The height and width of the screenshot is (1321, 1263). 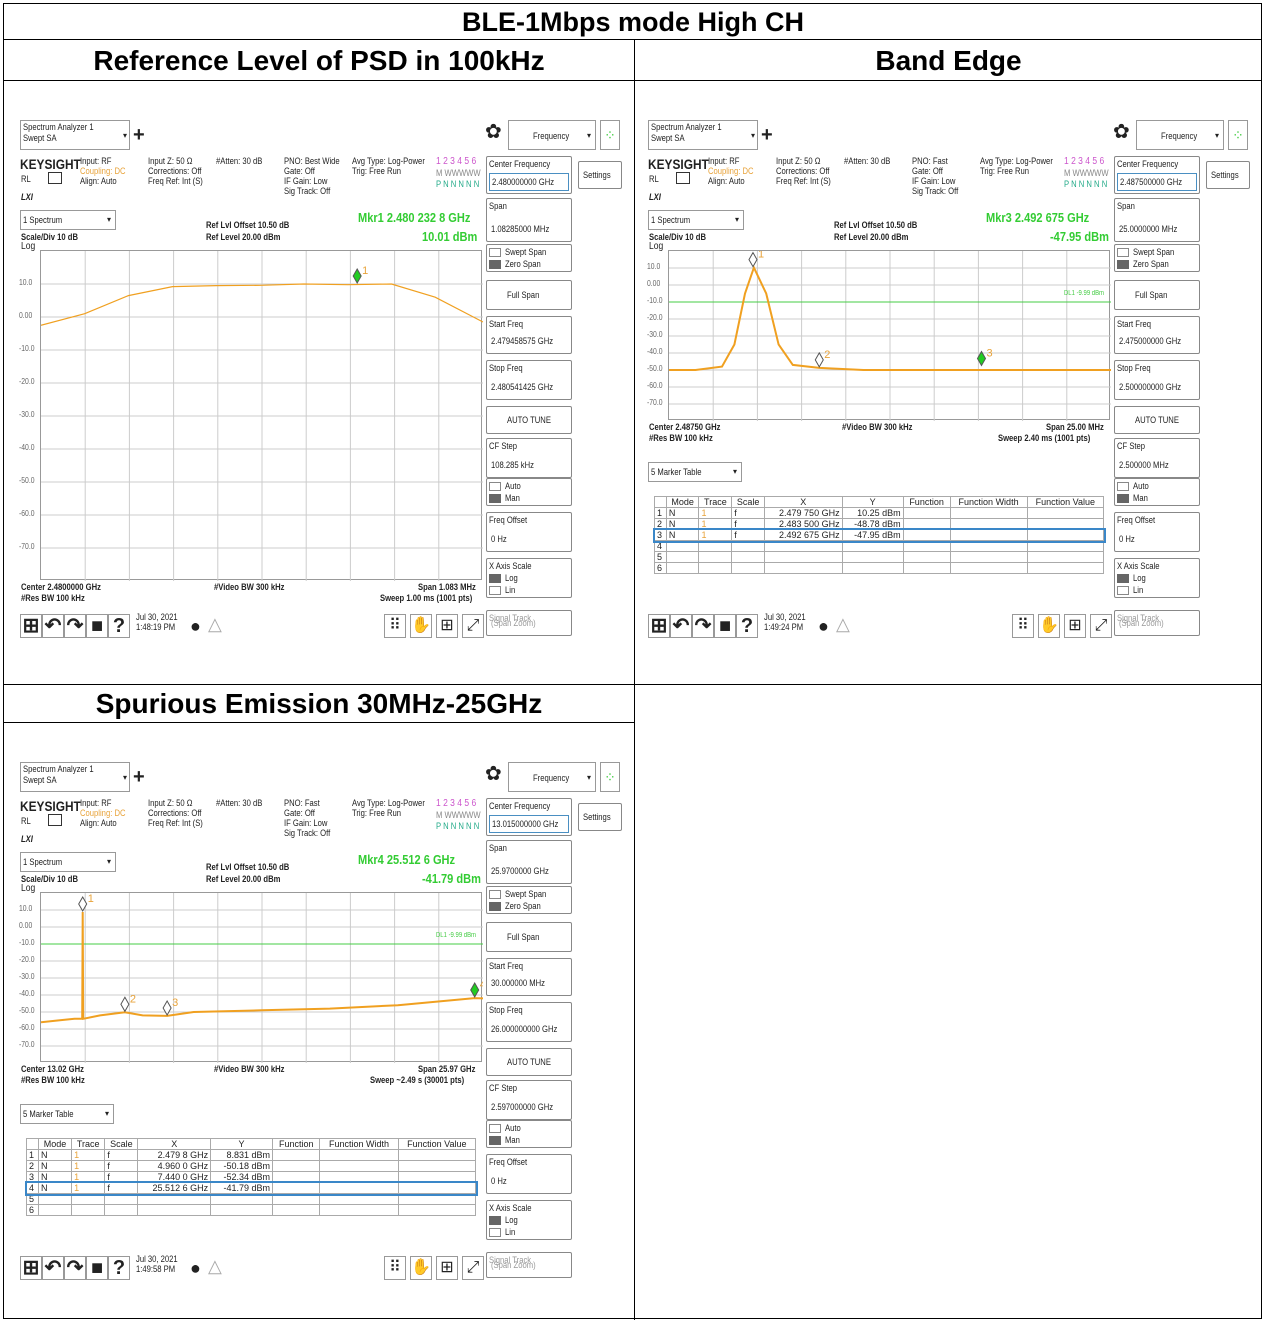 I want to click on stop-freq-key: Stop Freq 2.500000000 GHz, so click(x=1157, y=380).